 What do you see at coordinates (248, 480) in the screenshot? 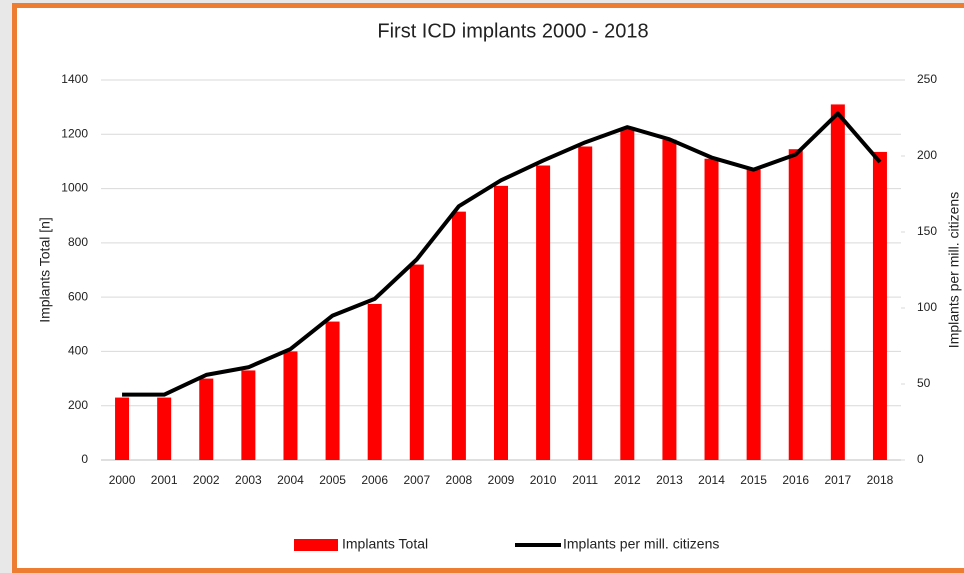
I see `x-tick-label: 2003` at bounding box center [248, 480].